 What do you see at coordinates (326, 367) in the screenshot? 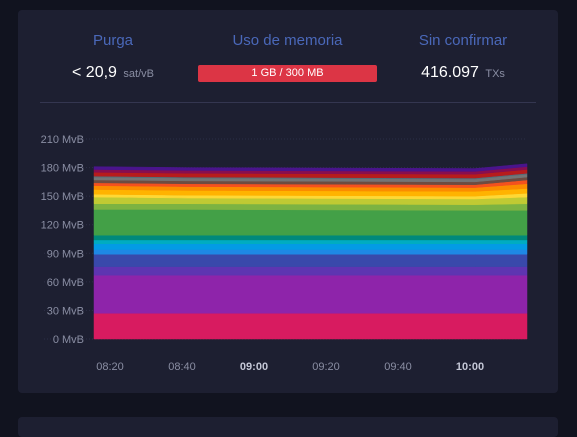
I see `x-tick-label: 09:20` at bounding box center [326, 367].